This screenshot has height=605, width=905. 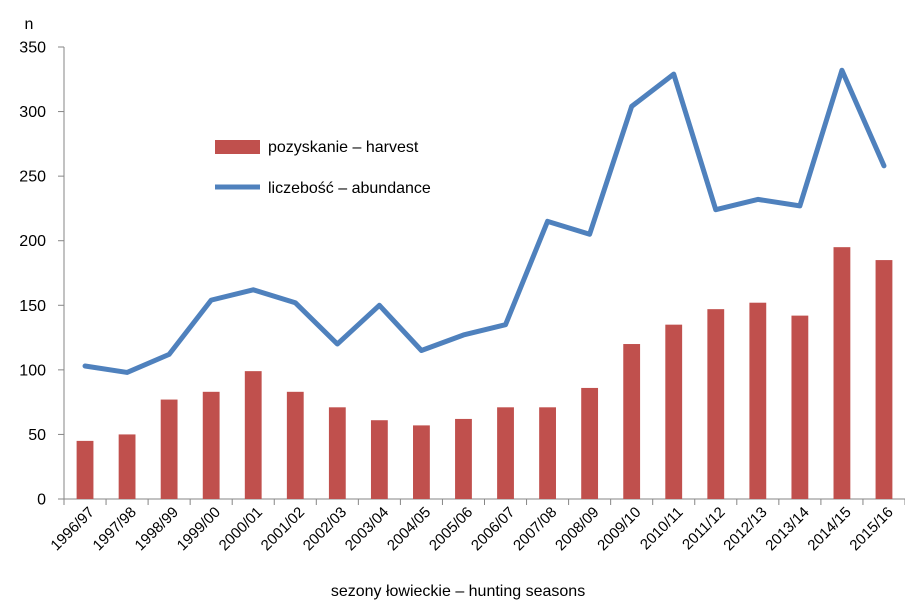 I want to click on y-tick-label: 150, so click(x=32, y=306).